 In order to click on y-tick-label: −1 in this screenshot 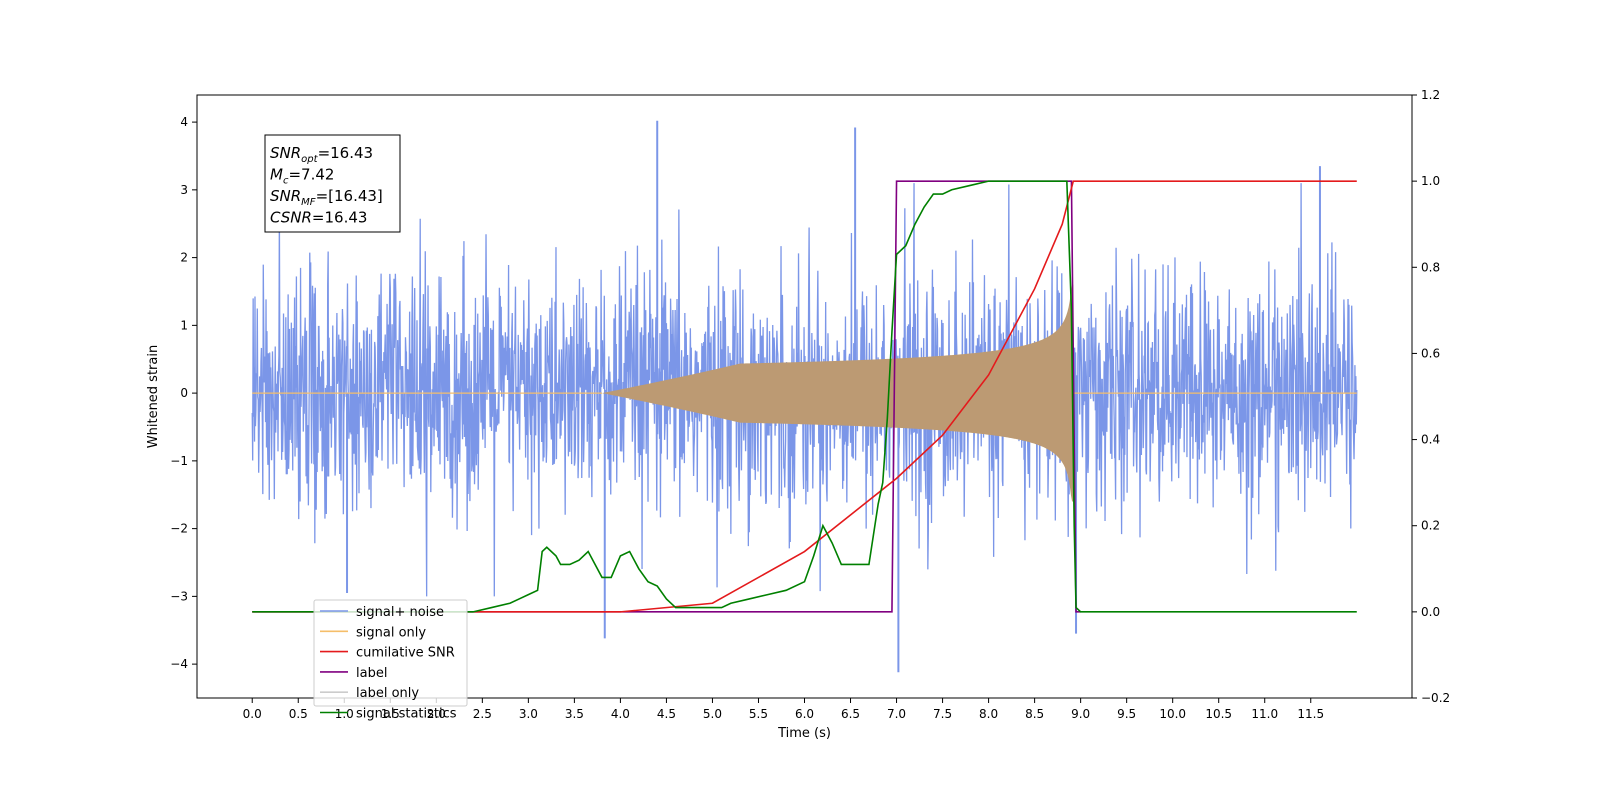, I will do `click(179, 461)`.